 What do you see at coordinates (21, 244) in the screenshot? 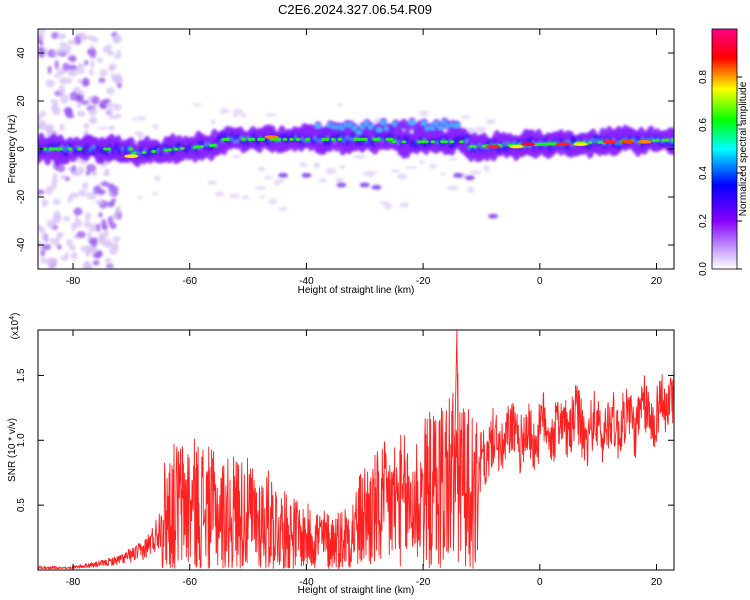
I see `y-tick-label: -40` at bounding box center [21, 244].